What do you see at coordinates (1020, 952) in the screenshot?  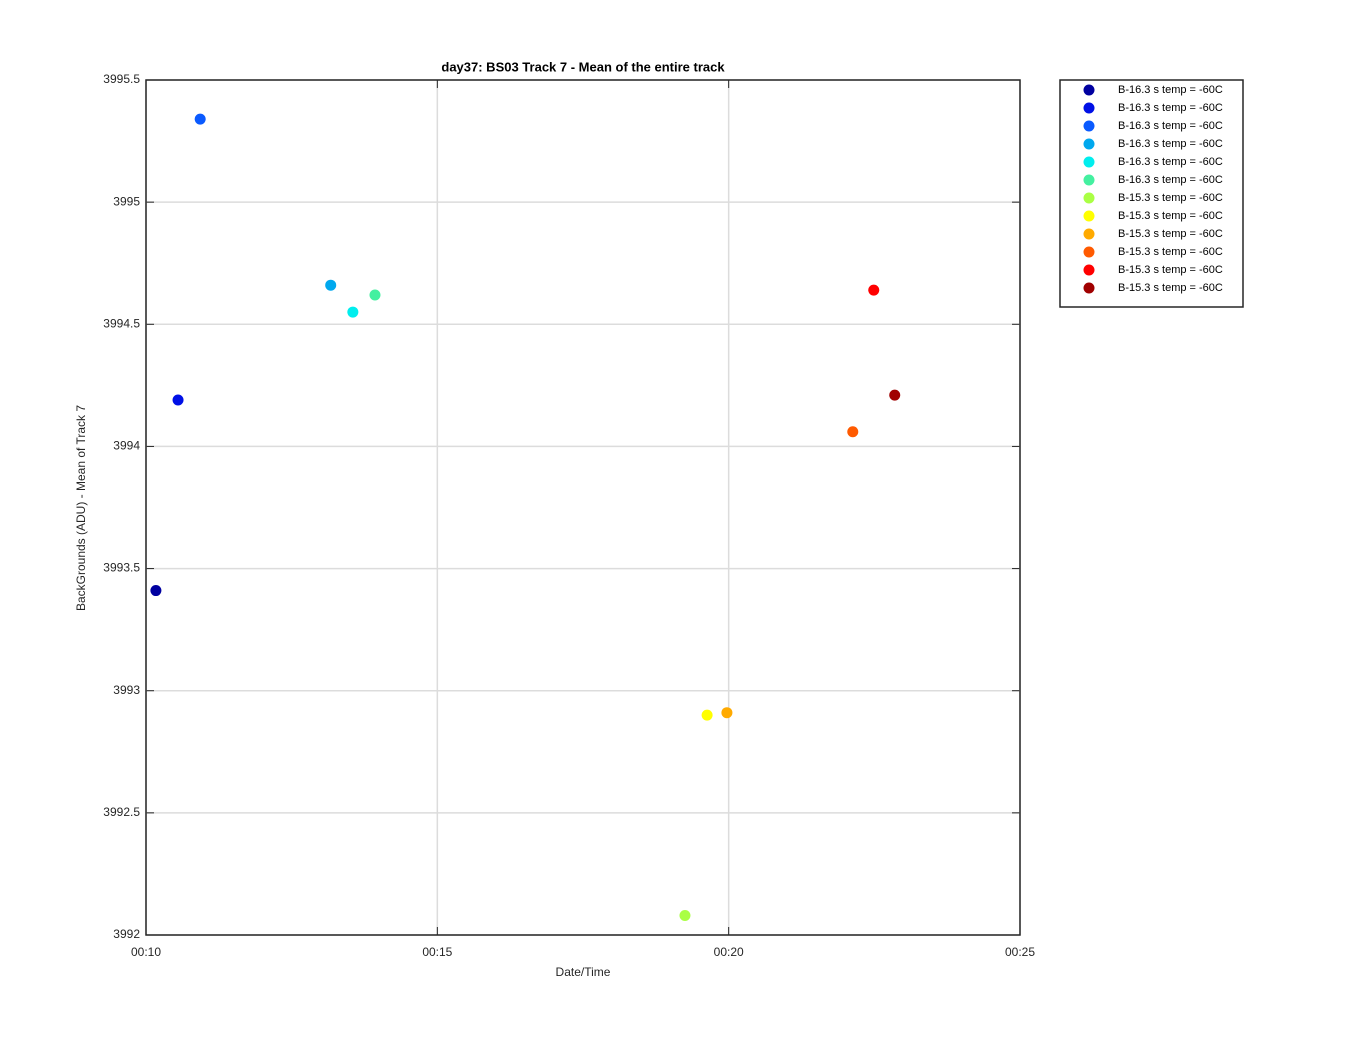 I see `x-tick-label: 00:25` at bounding box center [1020, 952].